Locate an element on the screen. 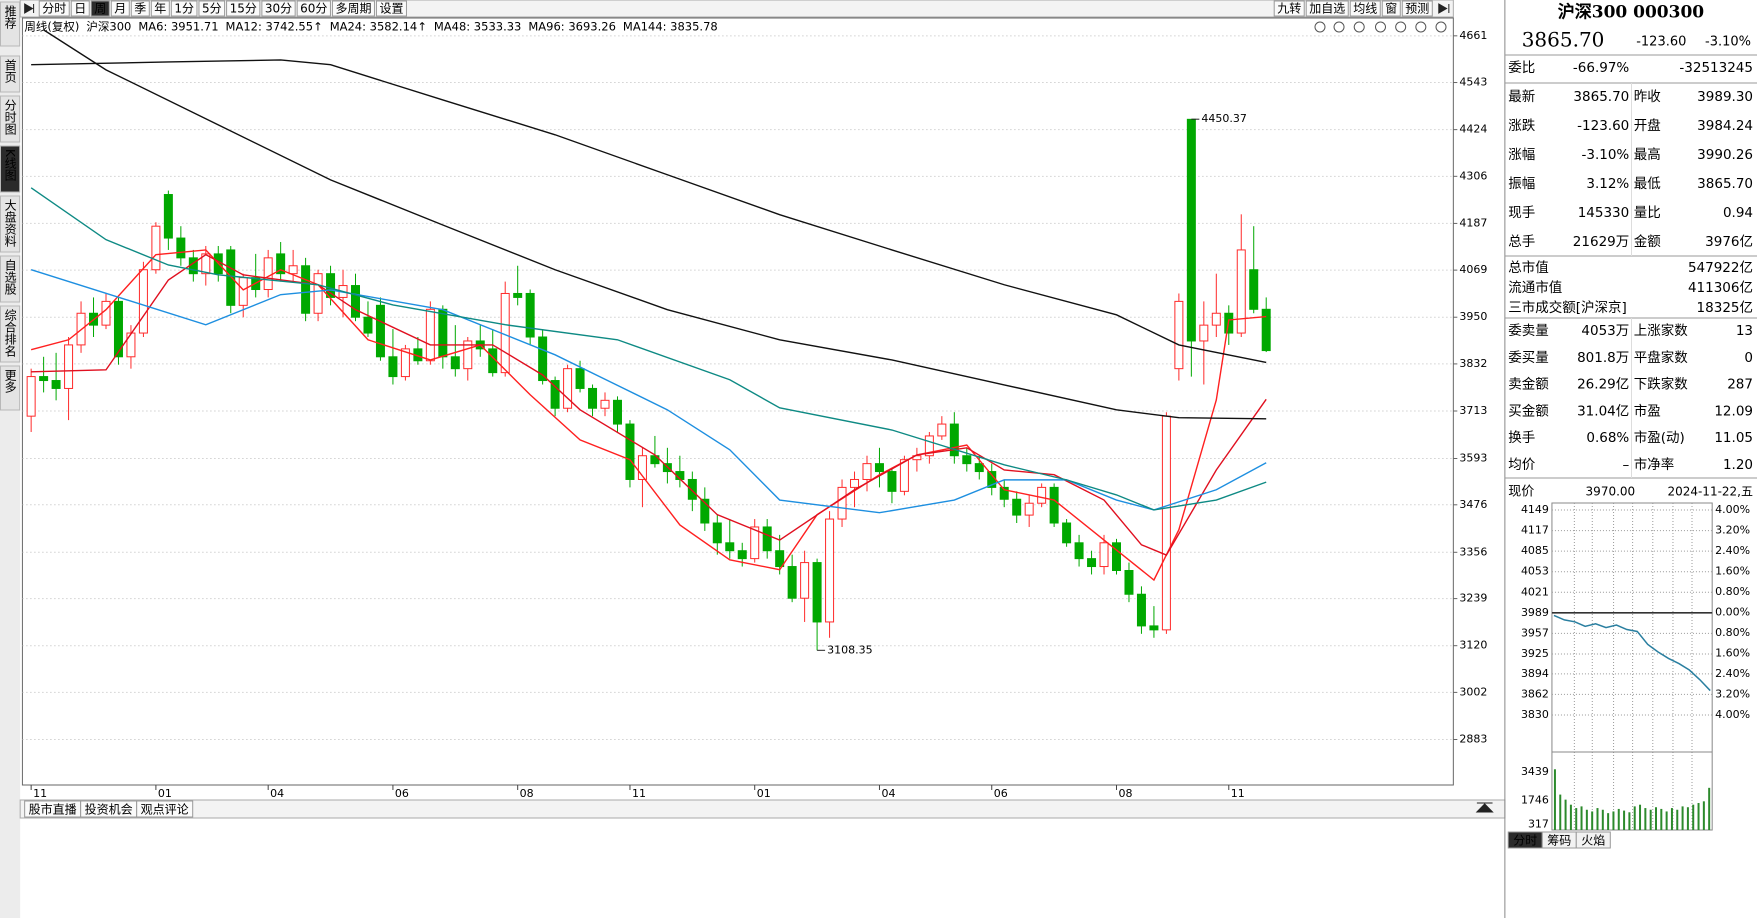 The image size is (1757, 918). quote-value: 3865.70 is located at coordinates (1725, 184).